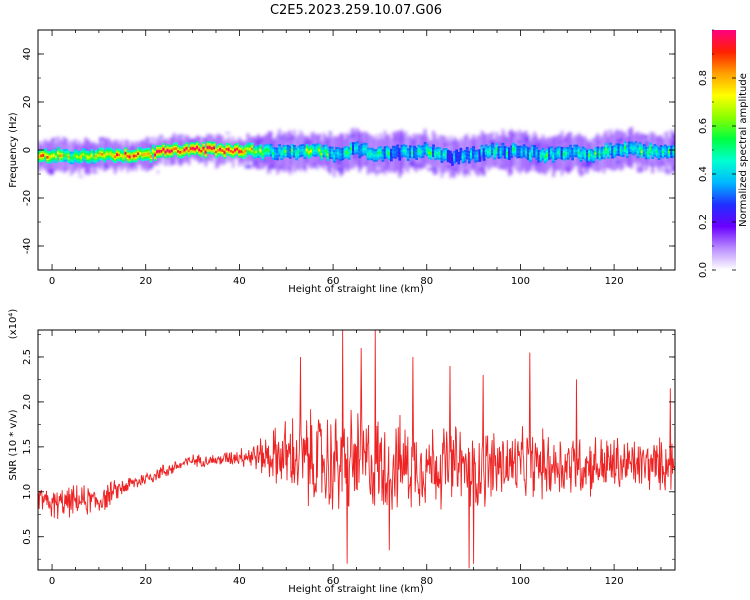 The image size is (750, 600). Describe the element at coordinates (239, 581) in the screenshot. I see `snr-x-tick-label: 40` at that location.